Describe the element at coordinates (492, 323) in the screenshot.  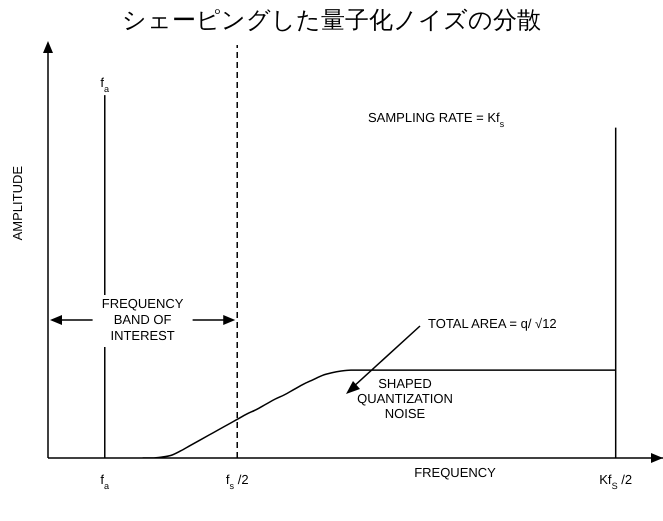
I see `text: TOTAL AREA = q/ √12` at that location.